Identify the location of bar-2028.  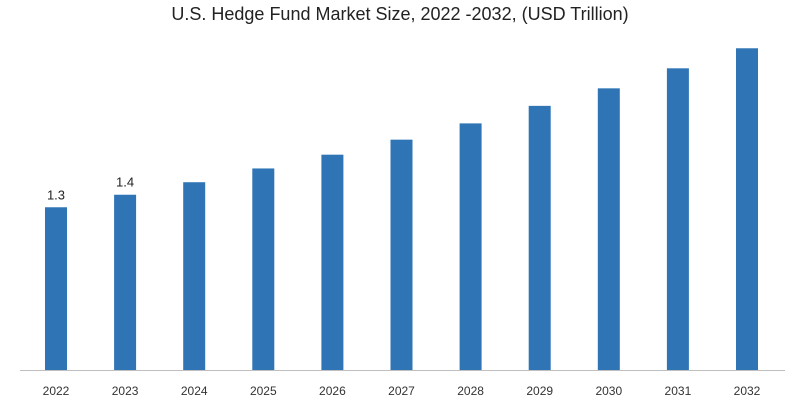
(470, 246).